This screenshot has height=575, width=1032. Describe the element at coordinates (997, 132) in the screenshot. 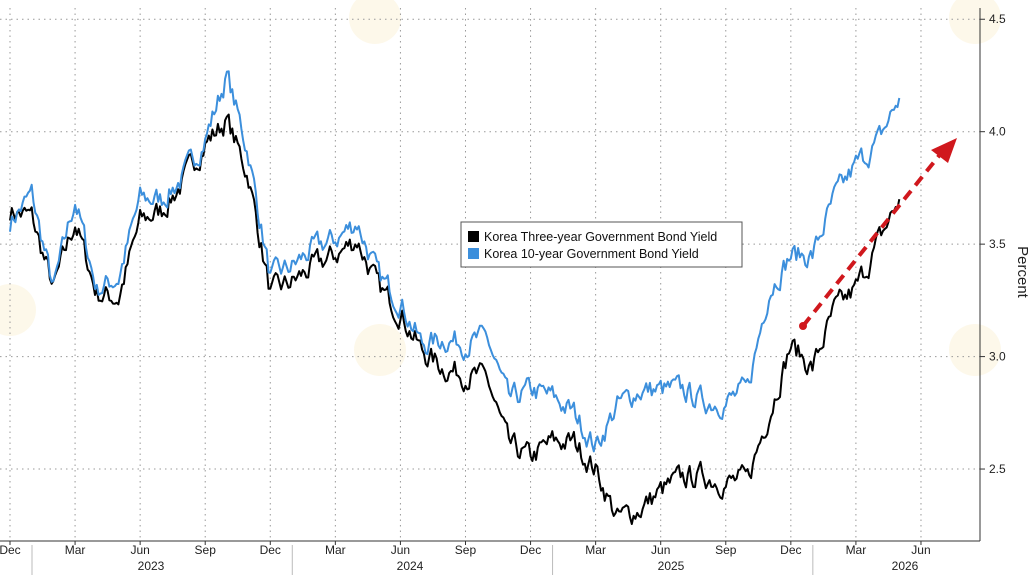

I see `y-tick-label: 4.0` at that location.